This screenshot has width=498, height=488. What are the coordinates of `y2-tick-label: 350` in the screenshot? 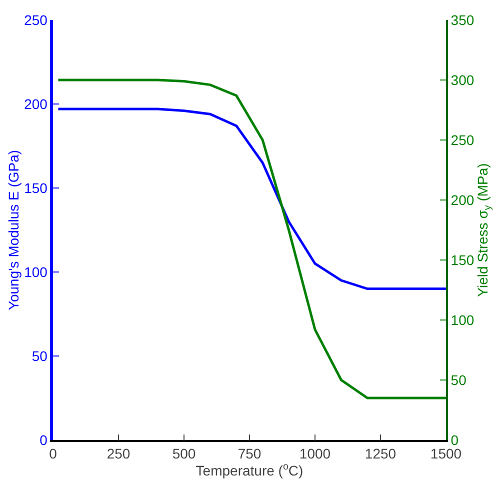 It's located at (462, 20).